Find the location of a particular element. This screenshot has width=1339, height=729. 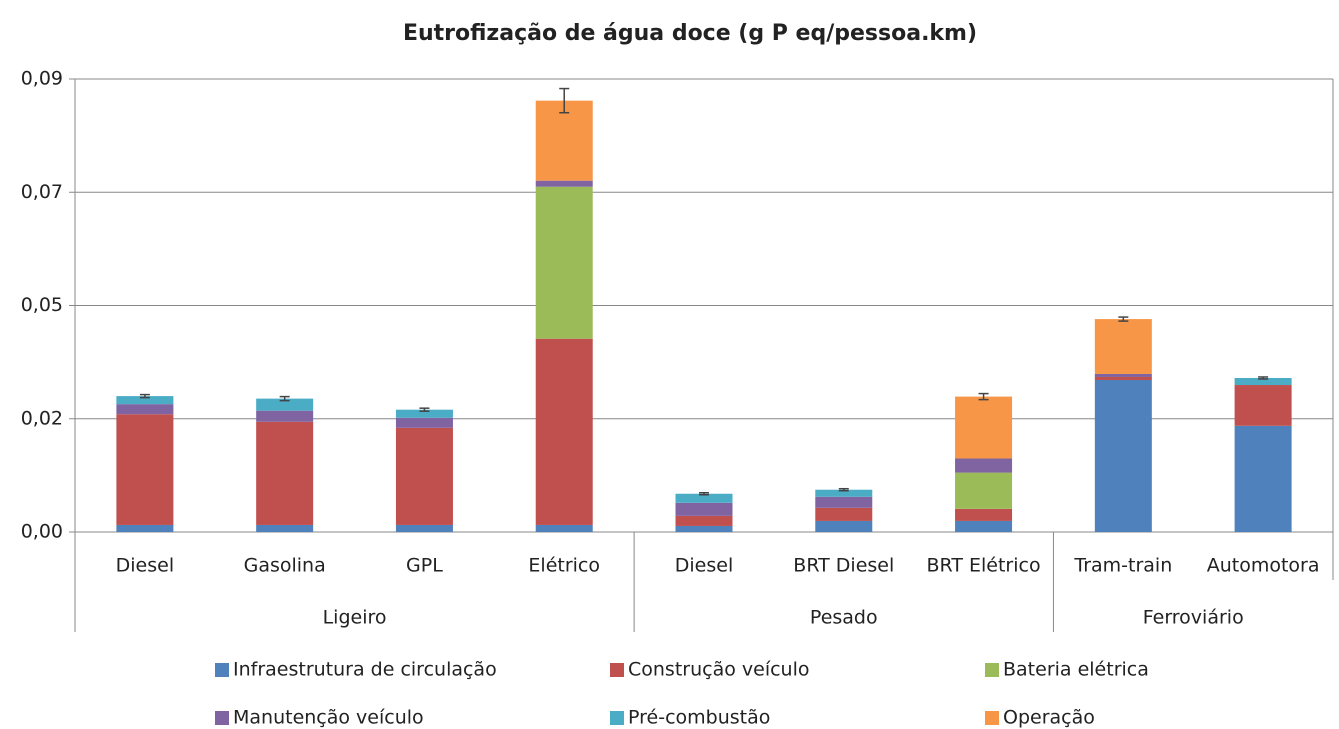

legend-label: Bateria elétrica is located at coordinates (1076, 670).